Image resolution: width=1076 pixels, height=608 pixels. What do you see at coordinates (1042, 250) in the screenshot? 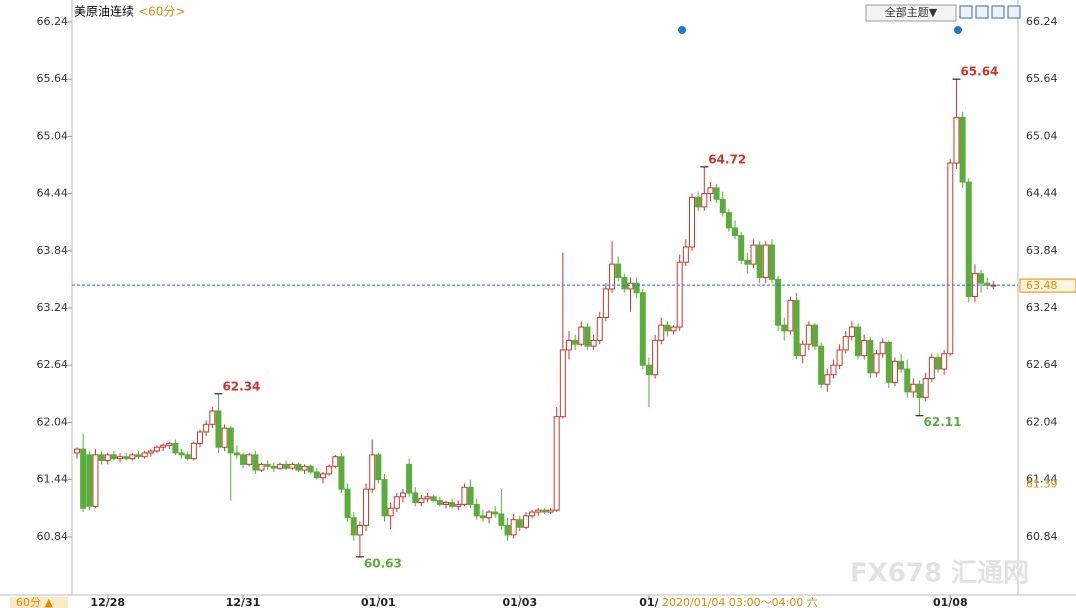
I see `y-tick-label-right: 63.84` at bounding box center [1042, 250].